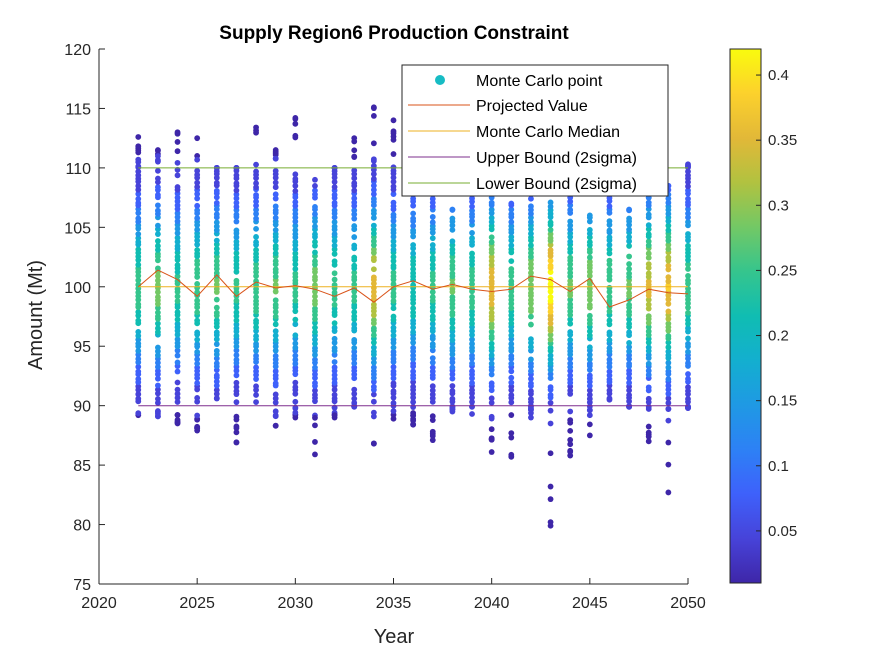 The image size is (875, 656). What do you see at coordinates (77, 50) in the screenshot?
I see `y-tick-label: 120` at bounding box center [77, 50].